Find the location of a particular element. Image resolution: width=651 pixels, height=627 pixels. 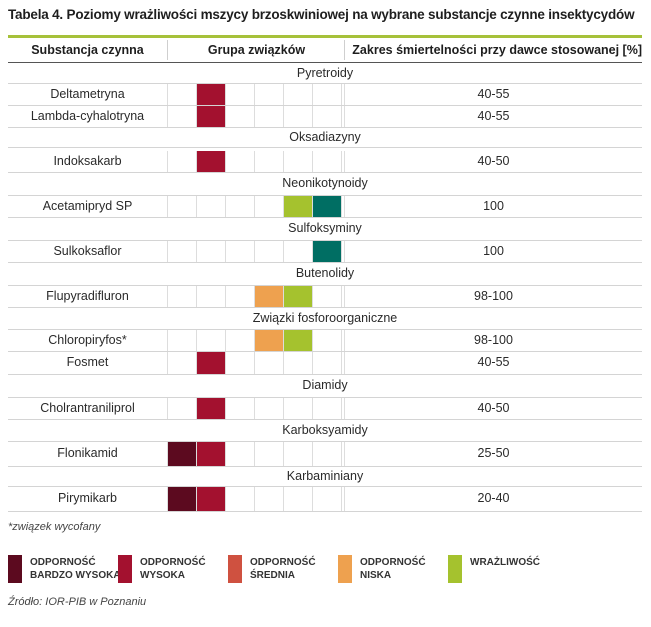

legend-label: ODPORNOŚĆ WYSOKA is located at coordinates (173, 569).